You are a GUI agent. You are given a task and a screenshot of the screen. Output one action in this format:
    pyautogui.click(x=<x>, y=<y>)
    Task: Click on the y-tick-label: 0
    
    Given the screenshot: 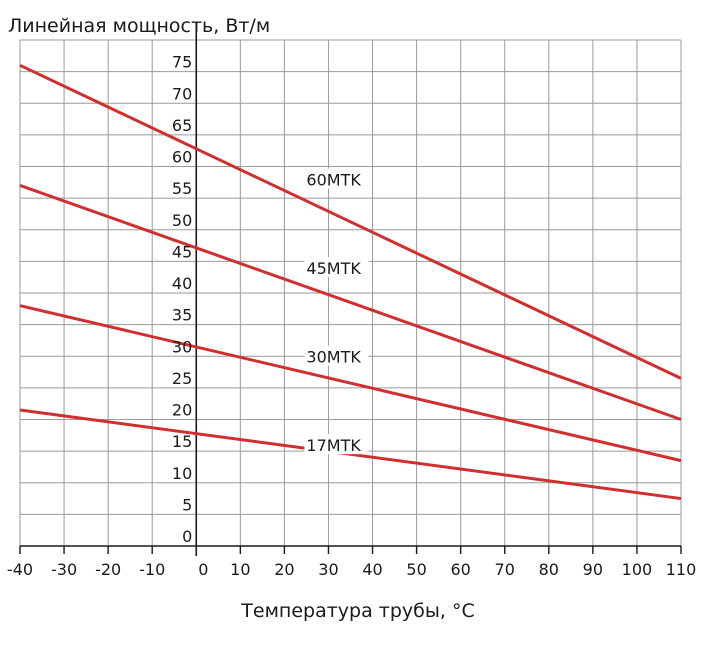 What is the action you would take?
    pyautogui.click(x=187, y=536)
    